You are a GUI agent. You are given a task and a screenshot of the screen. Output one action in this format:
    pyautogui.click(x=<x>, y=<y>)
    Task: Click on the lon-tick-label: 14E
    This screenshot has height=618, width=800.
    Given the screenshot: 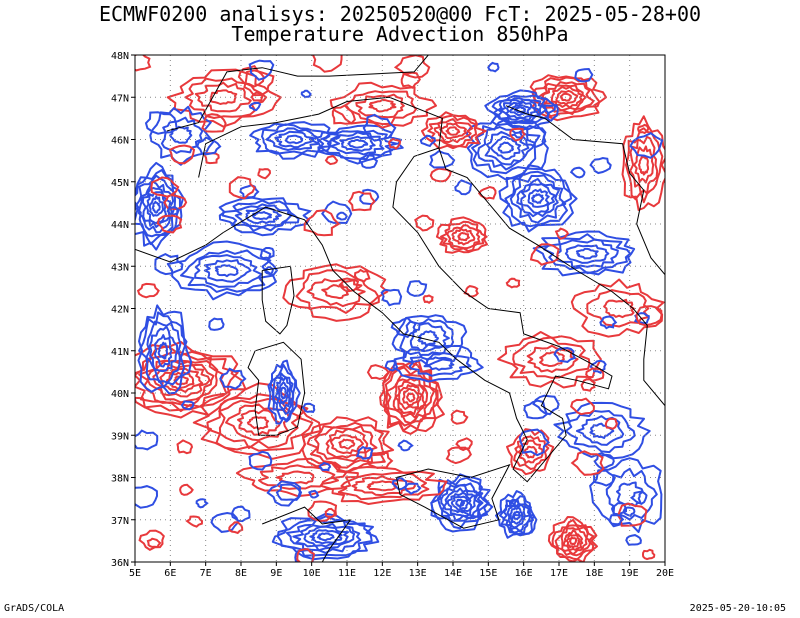 What is the action you would take?
    pyautogui.click(x=453, y=573)
    